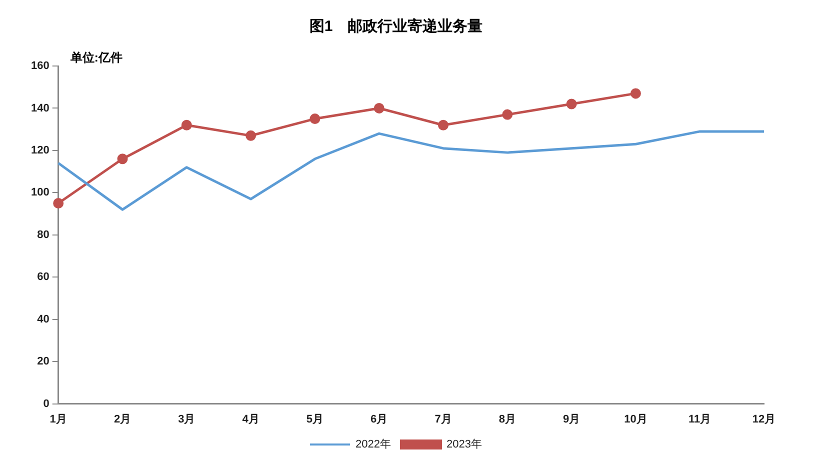 This screenshot has width=832, height=468. What do you see at coordinates (40, 108) in the screenshot?
I see `y-tick-label: 140` at bounding box center [40, 108].